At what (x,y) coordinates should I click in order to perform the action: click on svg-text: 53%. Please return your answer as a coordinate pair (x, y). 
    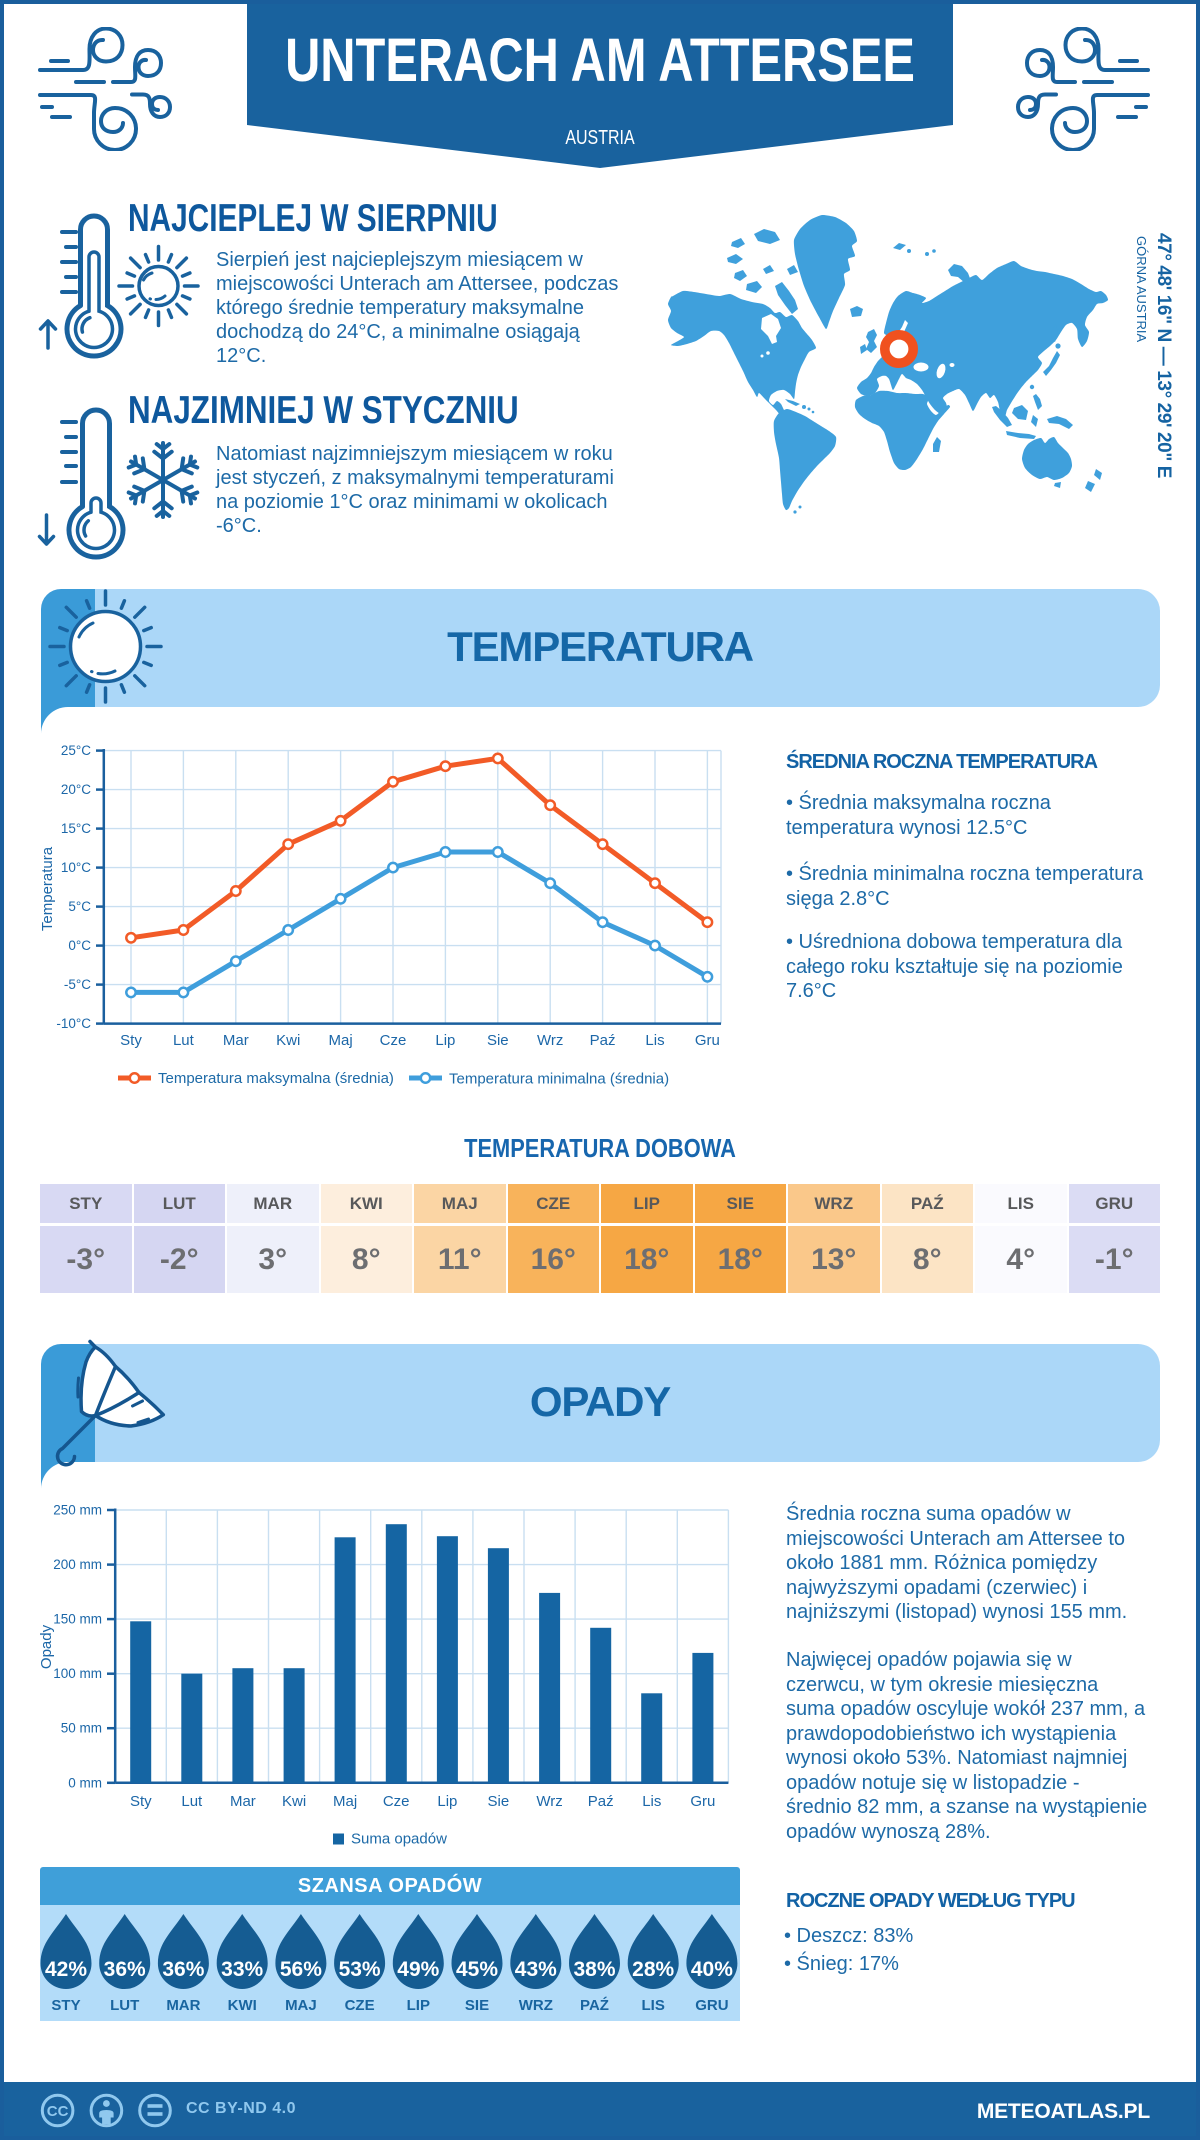
    Looking at the image, I should click on (360, 1969).